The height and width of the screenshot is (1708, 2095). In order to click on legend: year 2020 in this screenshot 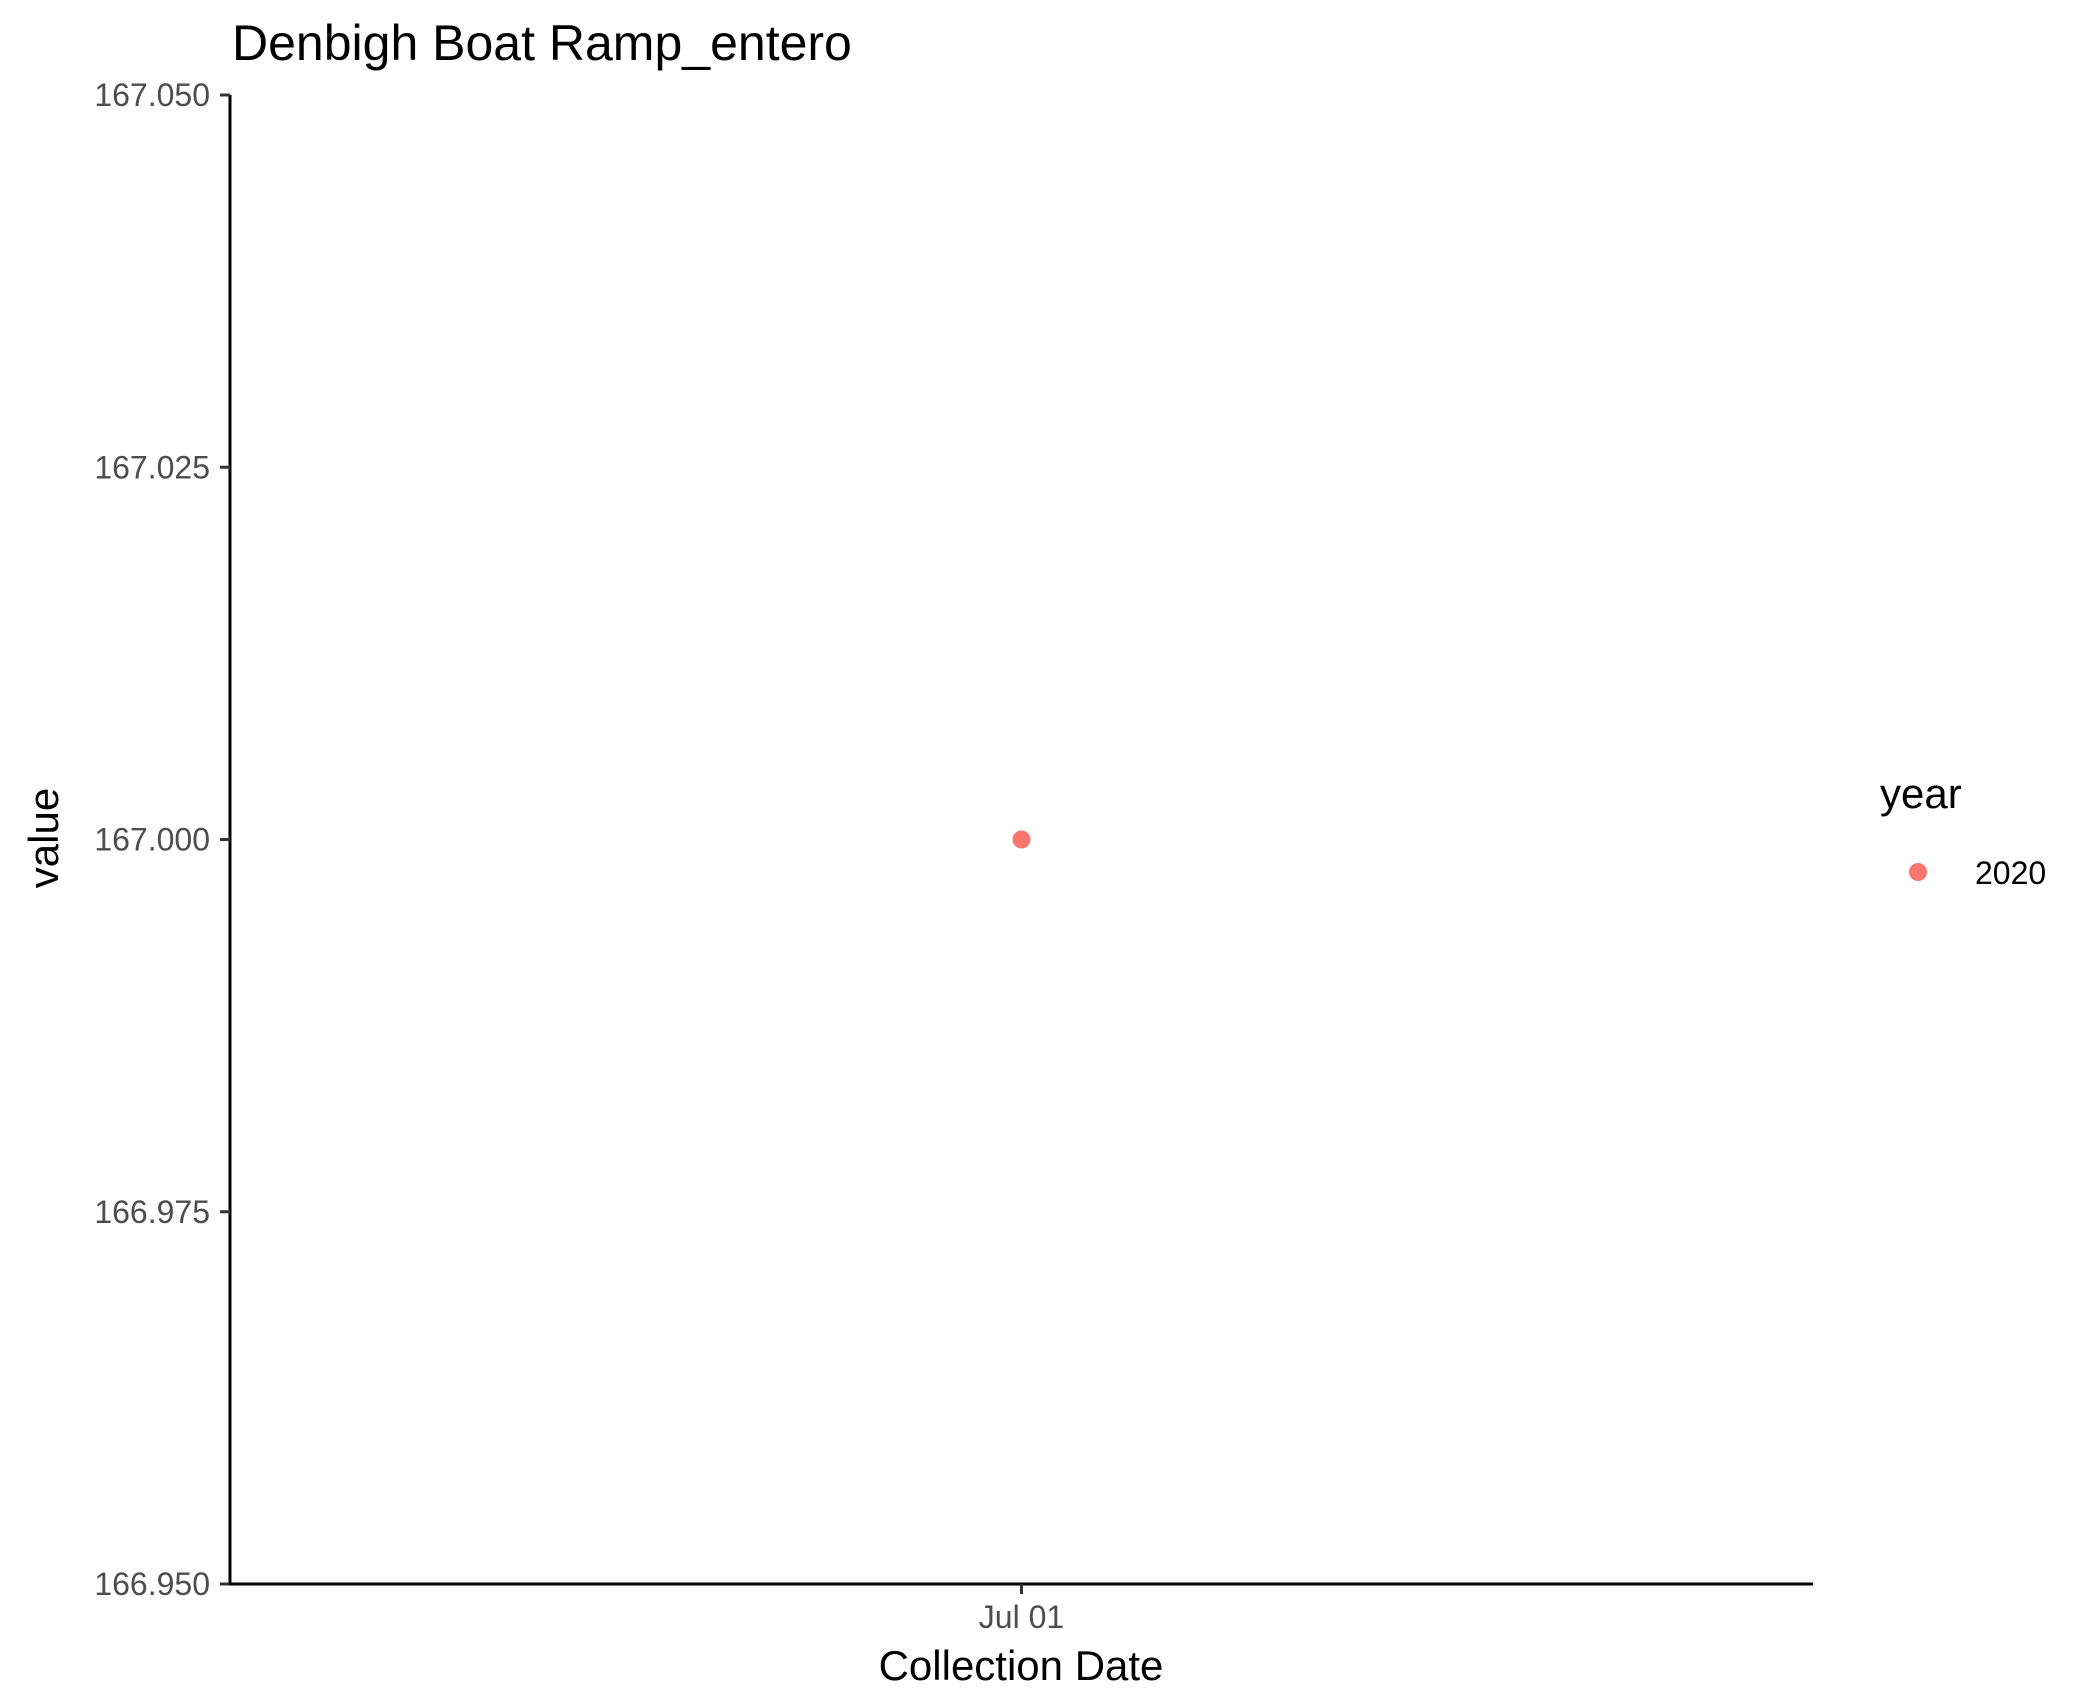, I will do `click(1963, 830)`.